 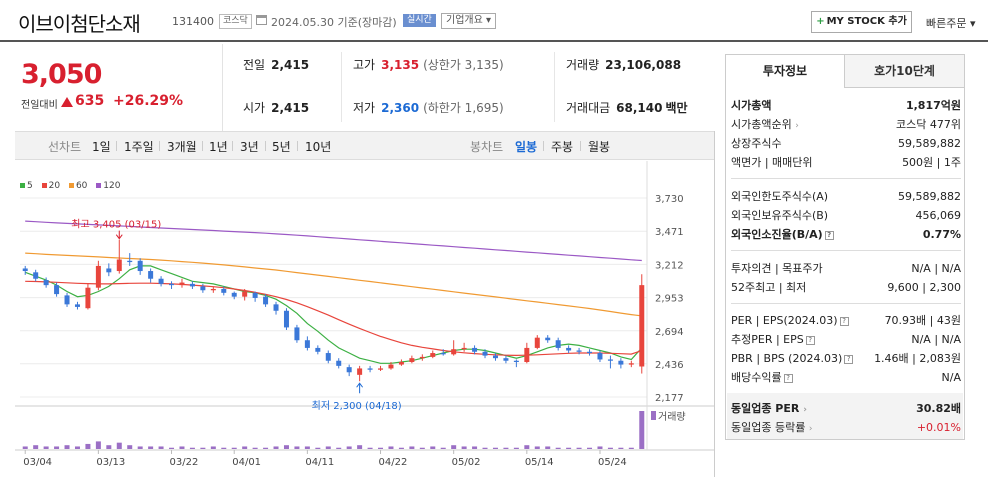 I want to click on change-label: 전일대비, so click(x=39, y=105).